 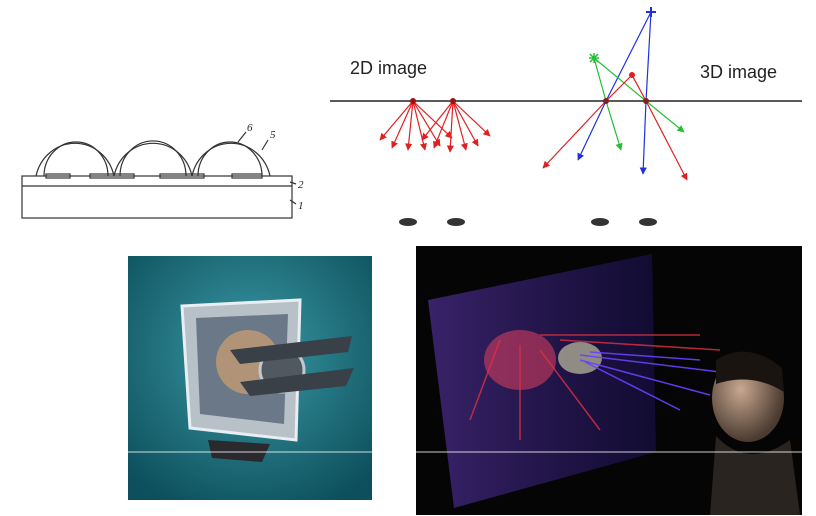 I want to click on lens-outer, so click(x=153, y=159).